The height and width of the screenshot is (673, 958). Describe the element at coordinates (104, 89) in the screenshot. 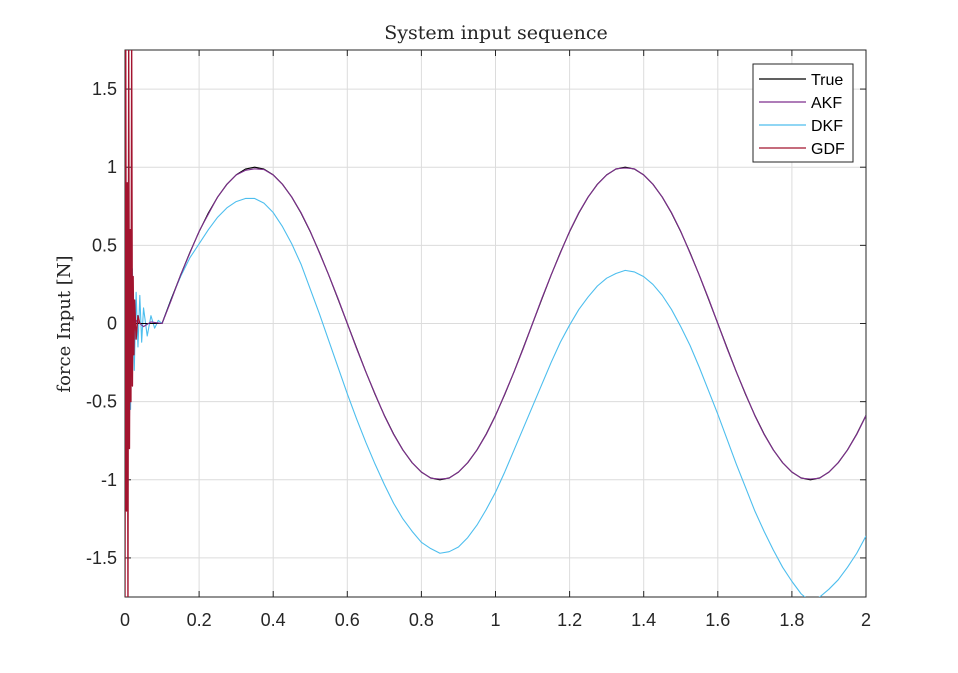

I see `y-tick-label: 1.5` at that location.